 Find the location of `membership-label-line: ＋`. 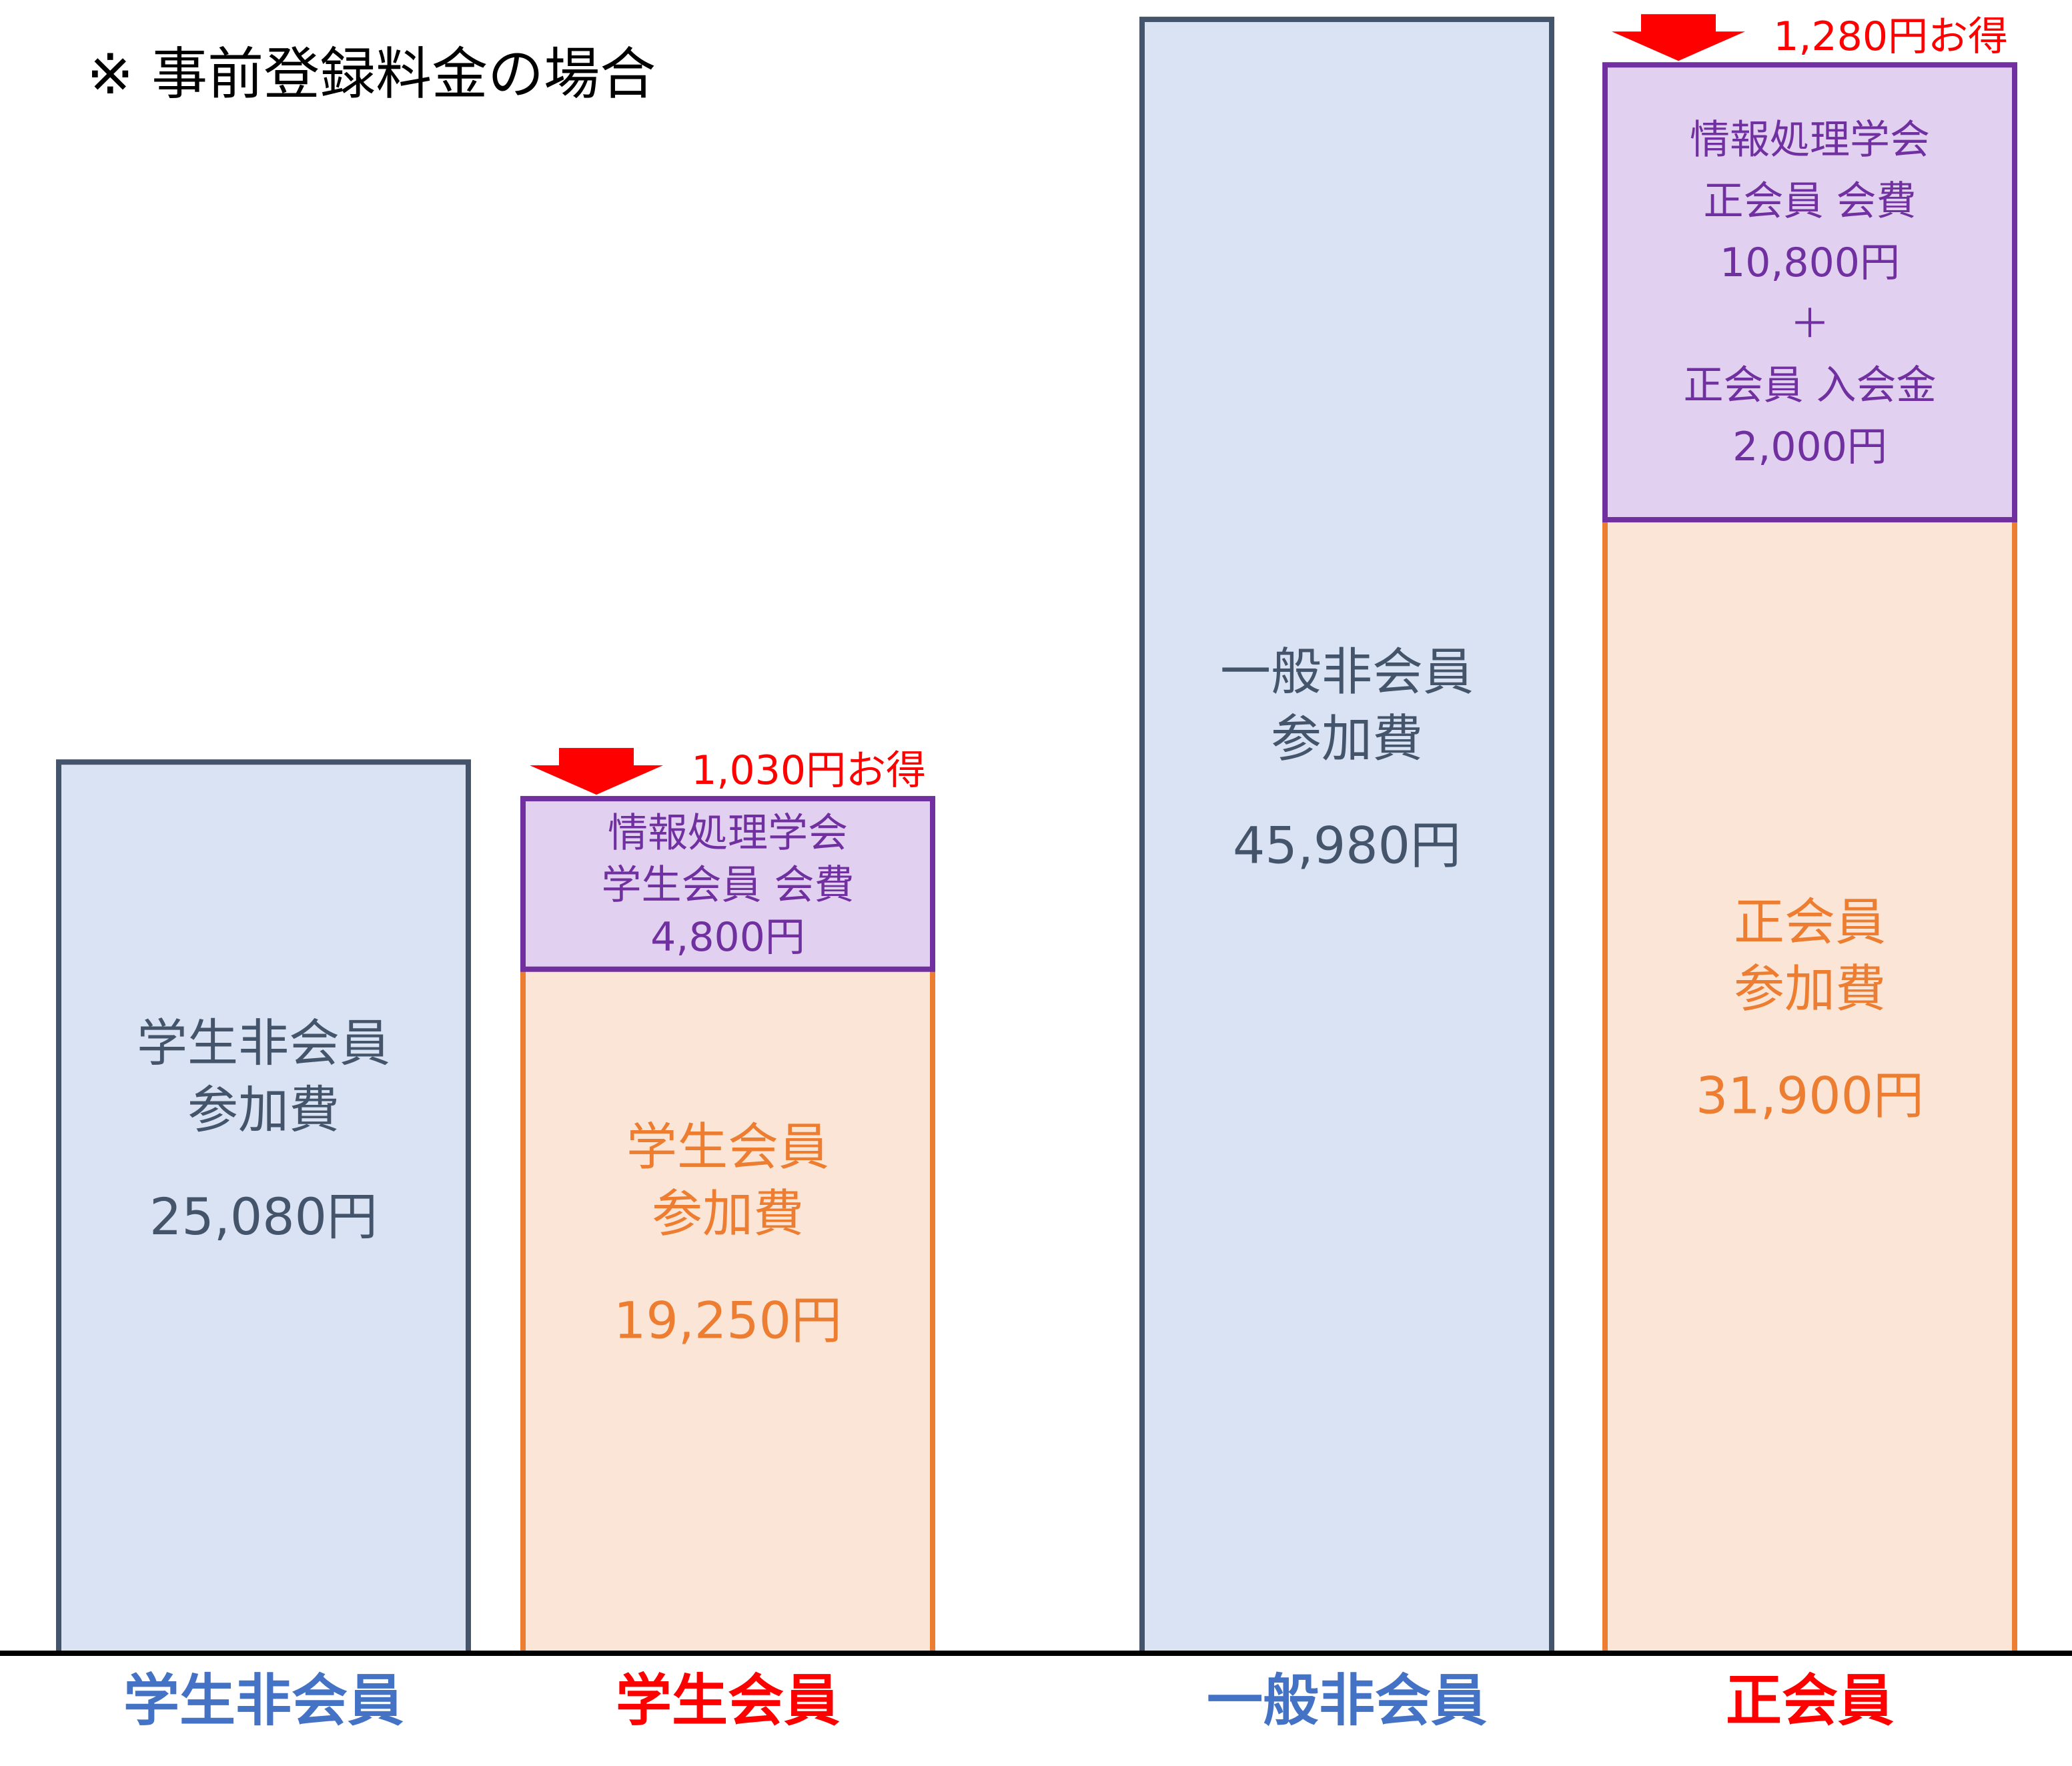

membership-label-line: ＋ is located at coordinates (1810, 324).